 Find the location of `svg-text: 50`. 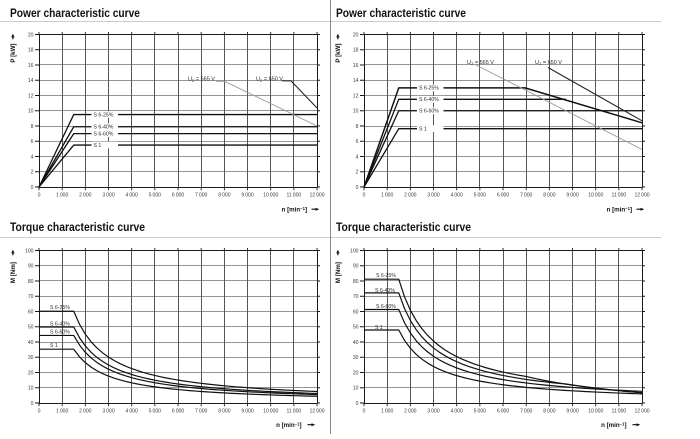

svg-text: 50 is located at coordinates (356, 328).